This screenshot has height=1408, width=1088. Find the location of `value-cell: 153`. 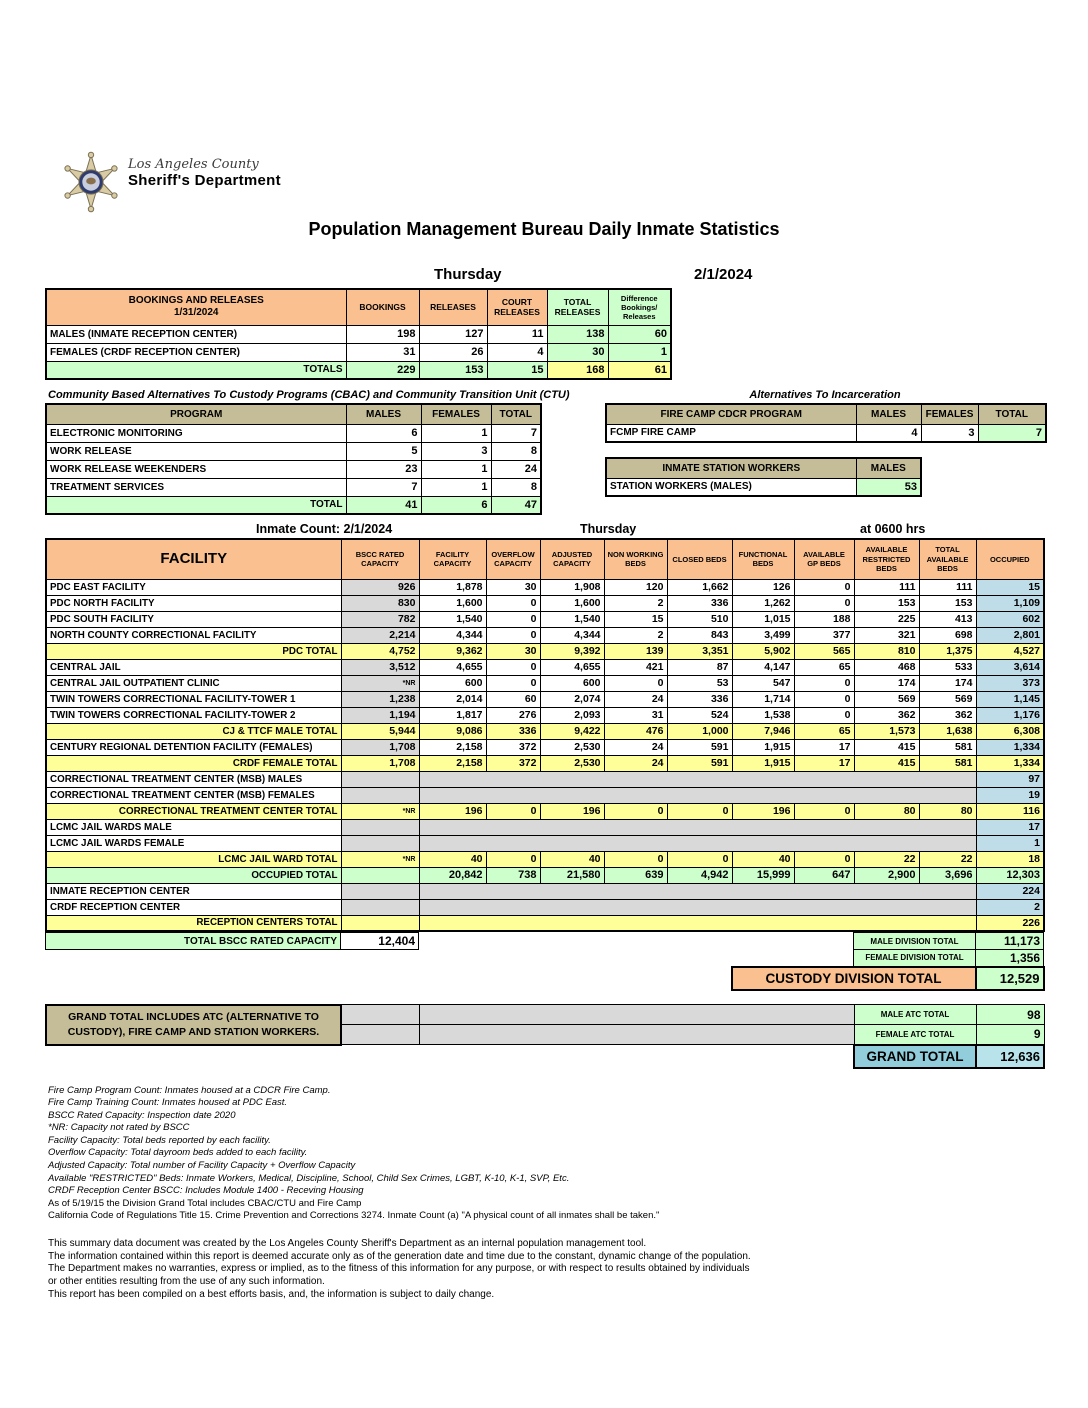

value-cell: 153 is located at coordinates (453, 370).